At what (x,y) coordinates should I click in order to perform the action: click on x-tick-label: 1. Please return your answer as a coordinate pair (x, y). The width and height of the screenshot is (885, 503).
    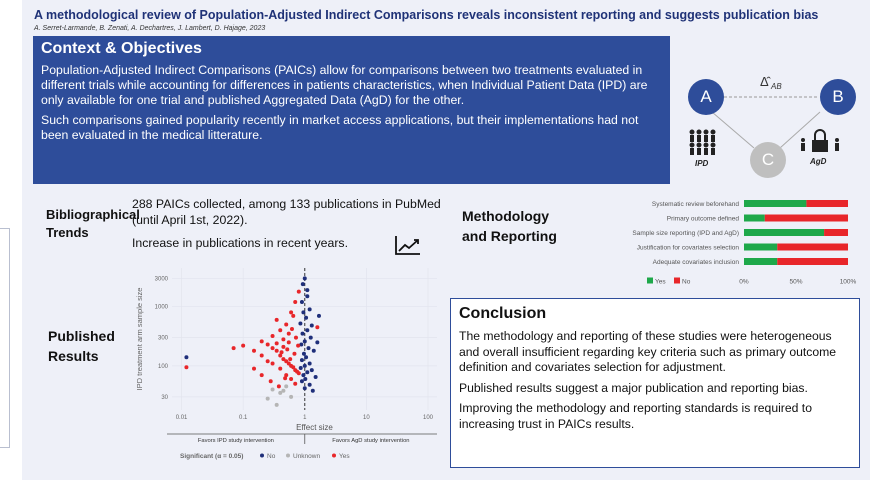
    Looking at the image, I should click on (305, 418).